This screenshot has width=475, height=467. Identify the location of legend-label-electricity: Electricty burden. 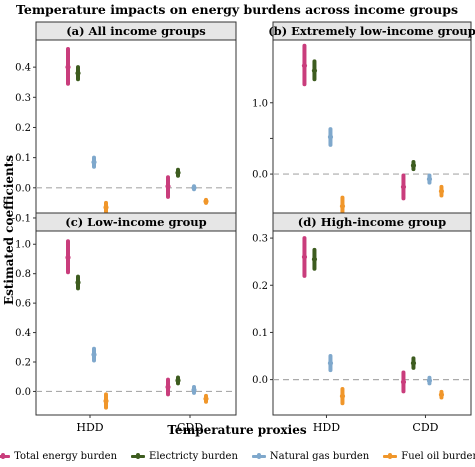
(193, 456).